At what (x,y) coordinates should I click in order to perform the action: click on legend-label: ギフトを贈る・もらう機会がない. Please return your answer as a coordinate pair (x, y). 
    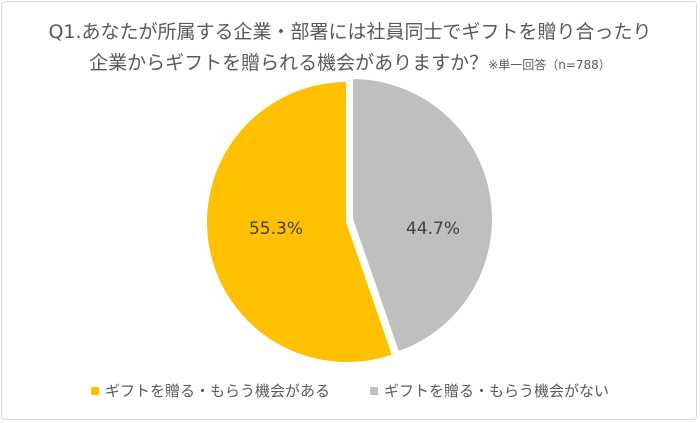
    Looking at the image, I should click on (497, 391).